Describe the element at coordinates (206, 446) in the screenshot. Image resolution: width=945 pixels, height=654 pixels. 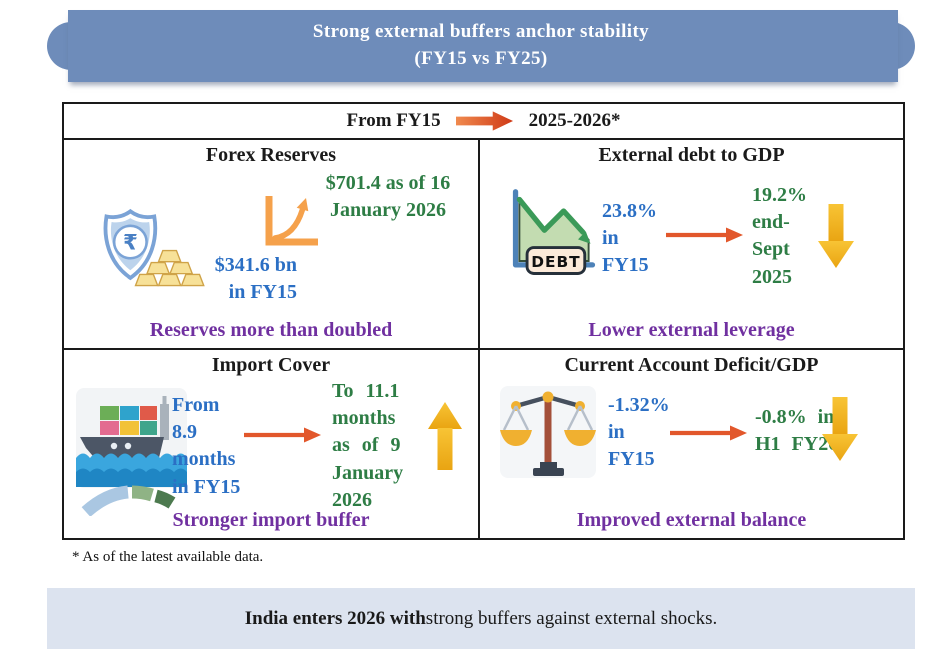
I see `import-before-value: From 8.9 months in FY15` at that location.